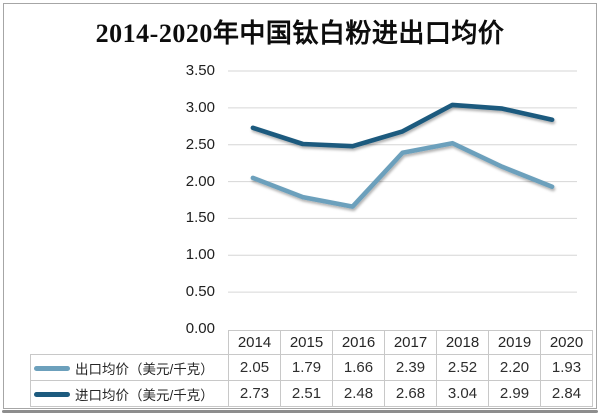  I want to click on y-axis-tick-label: 0.00, so click(200, 328).